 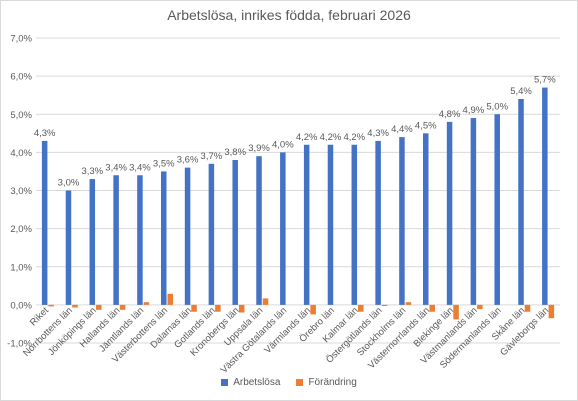 What do you see at coordinates (188, 160) in the screenshot?
I see `data-label: 3,6%` at bounding box center [188, 160].